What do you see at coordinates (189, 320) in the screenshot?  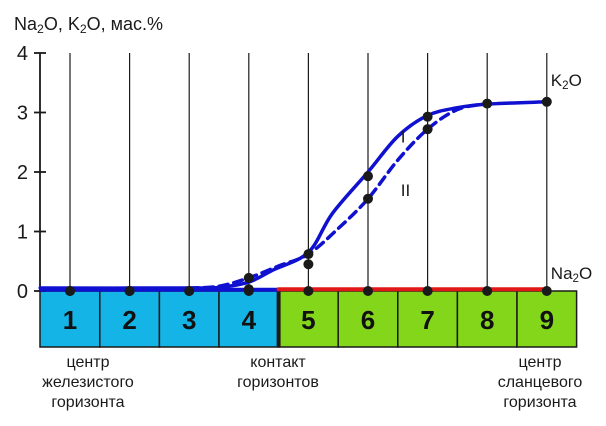 I see `cell-number: 3` at bounding box center [189, 320].